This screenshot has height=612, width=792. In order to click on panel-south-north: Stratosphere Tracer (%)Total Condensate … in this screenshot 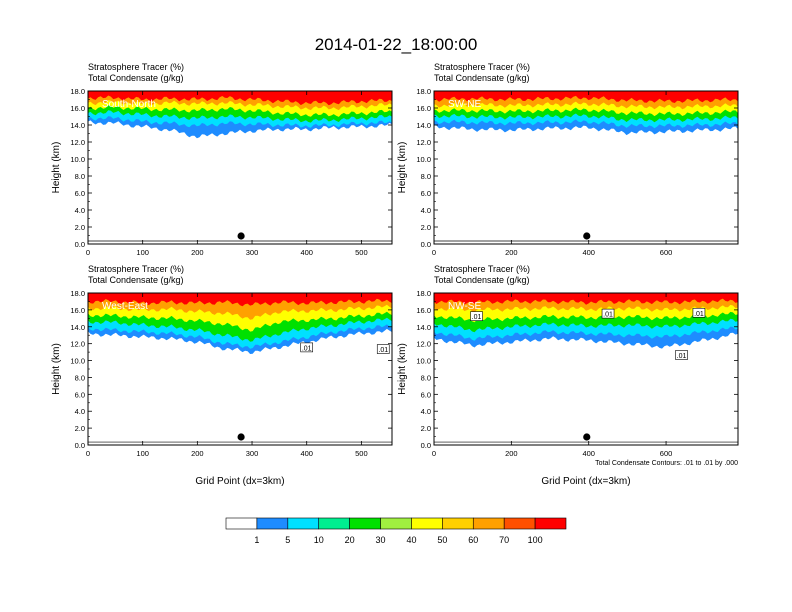, I will do `click(222, 159)`.